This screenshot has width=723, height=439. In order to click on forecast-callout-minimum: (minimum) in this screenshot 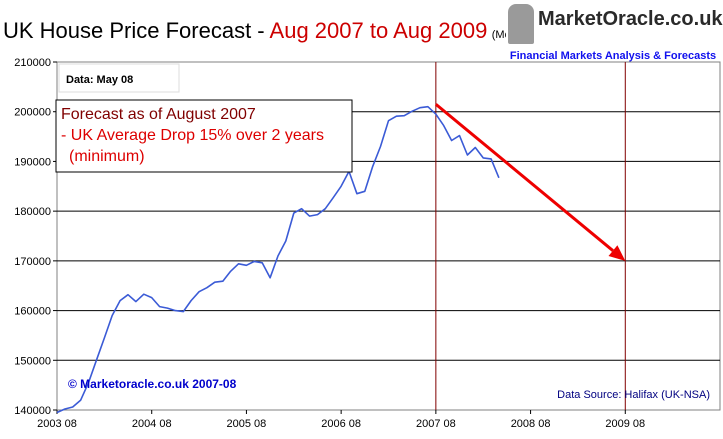, I will do `click(107, 156)`.